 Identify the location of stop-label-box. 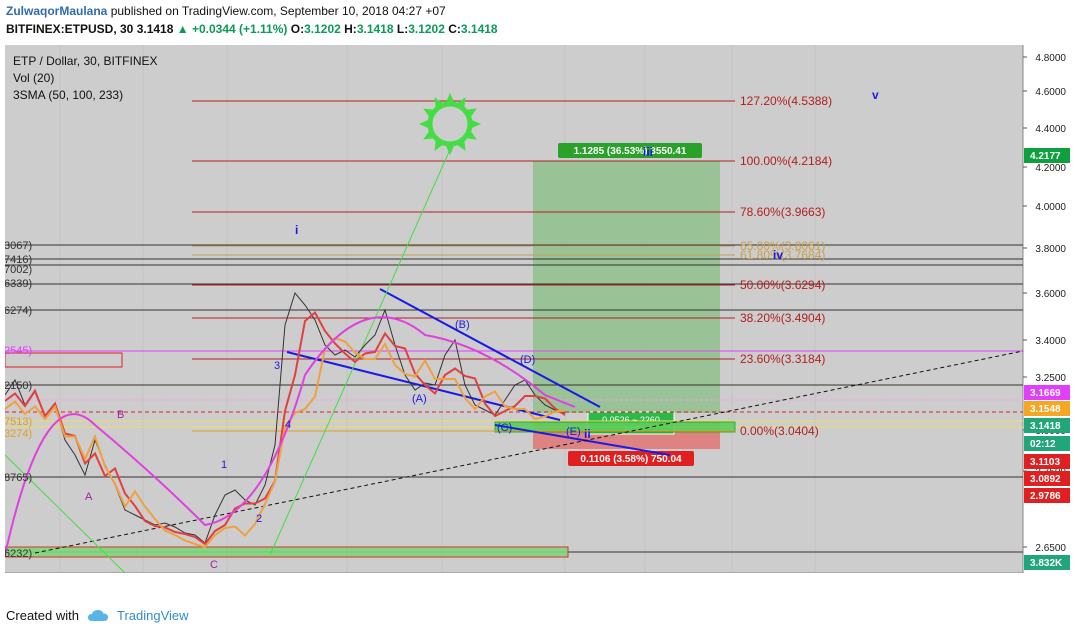
(631, 458).